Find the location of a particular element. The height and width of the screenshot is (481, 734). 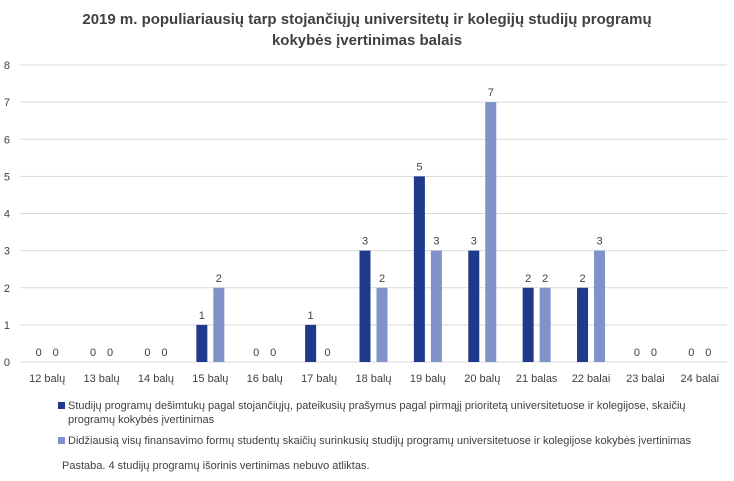

y-tick-label: 0 is located at coordinates (7, 363).